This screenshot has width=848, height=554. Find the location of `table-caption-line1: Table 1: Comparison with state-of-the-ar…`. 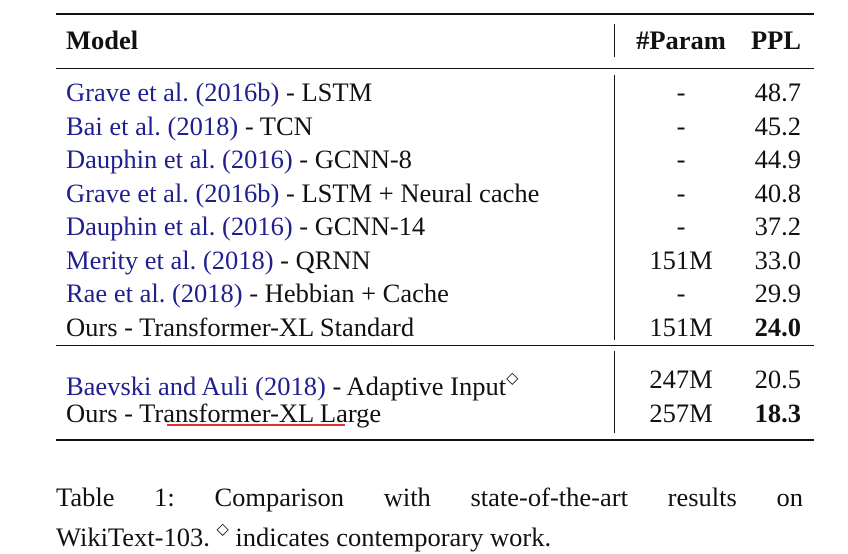

table-caption-line1: Table 1: Comparison with state-of-the-ar… is located at coordinates (429, 497).